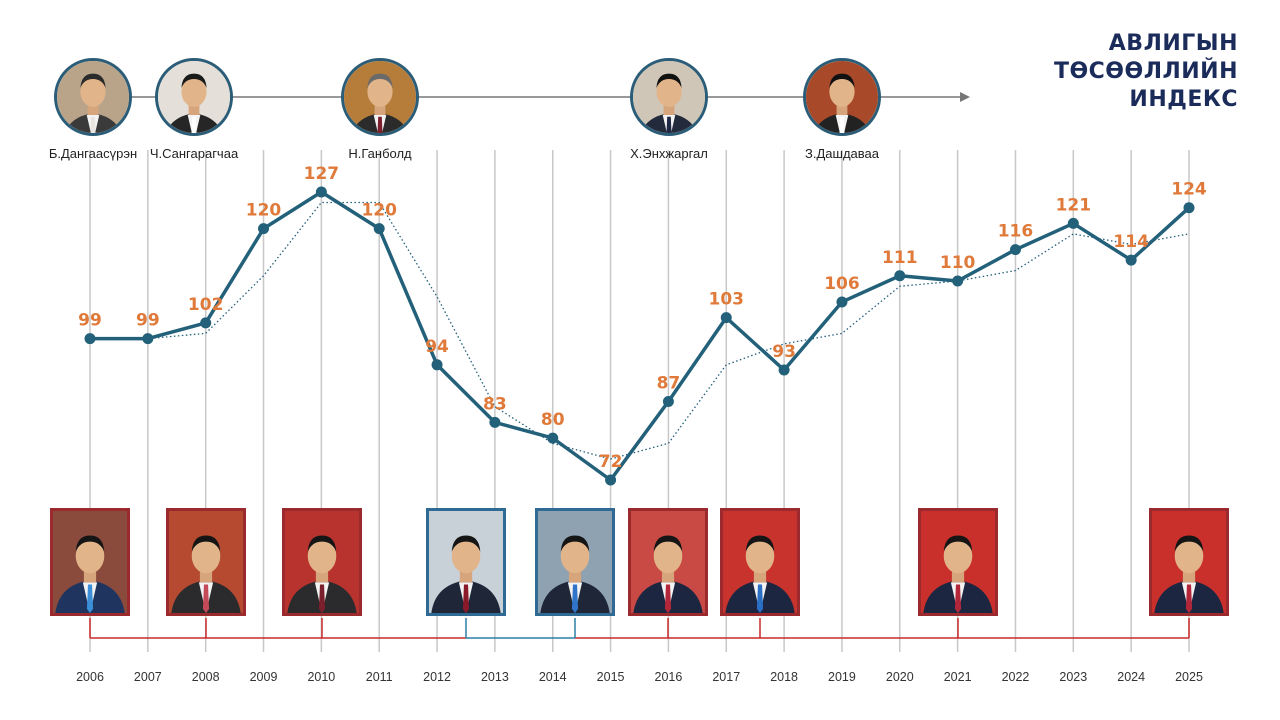  What do you see at coordinates (1131, 242) in the screenshot?
I see `data-label: 114` at bounding box center [1131, 242].